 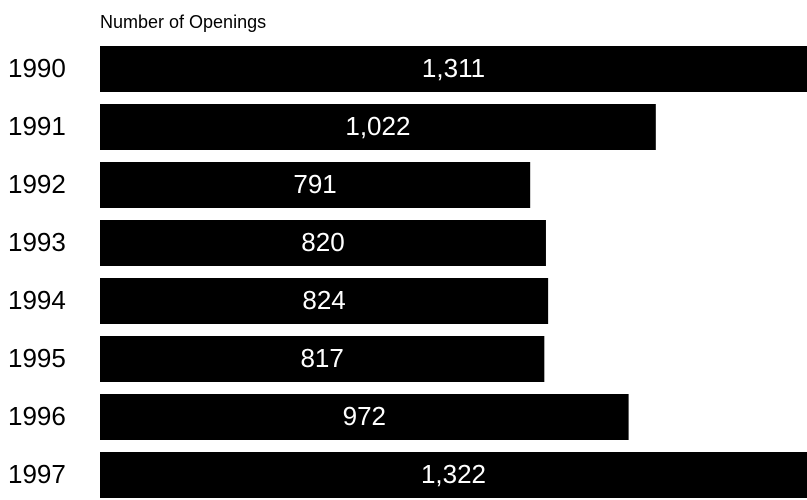 I want to click on chart-title: Number of Openings, so click(x=183, y=22).